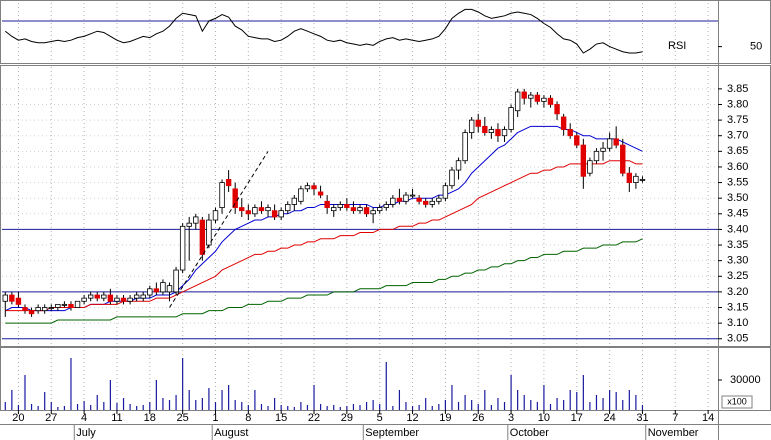 The image size is (771, 440). Describe the element at coordinates (756, 47) in the screenshot. I see `y-tick-label: 50` at that location.